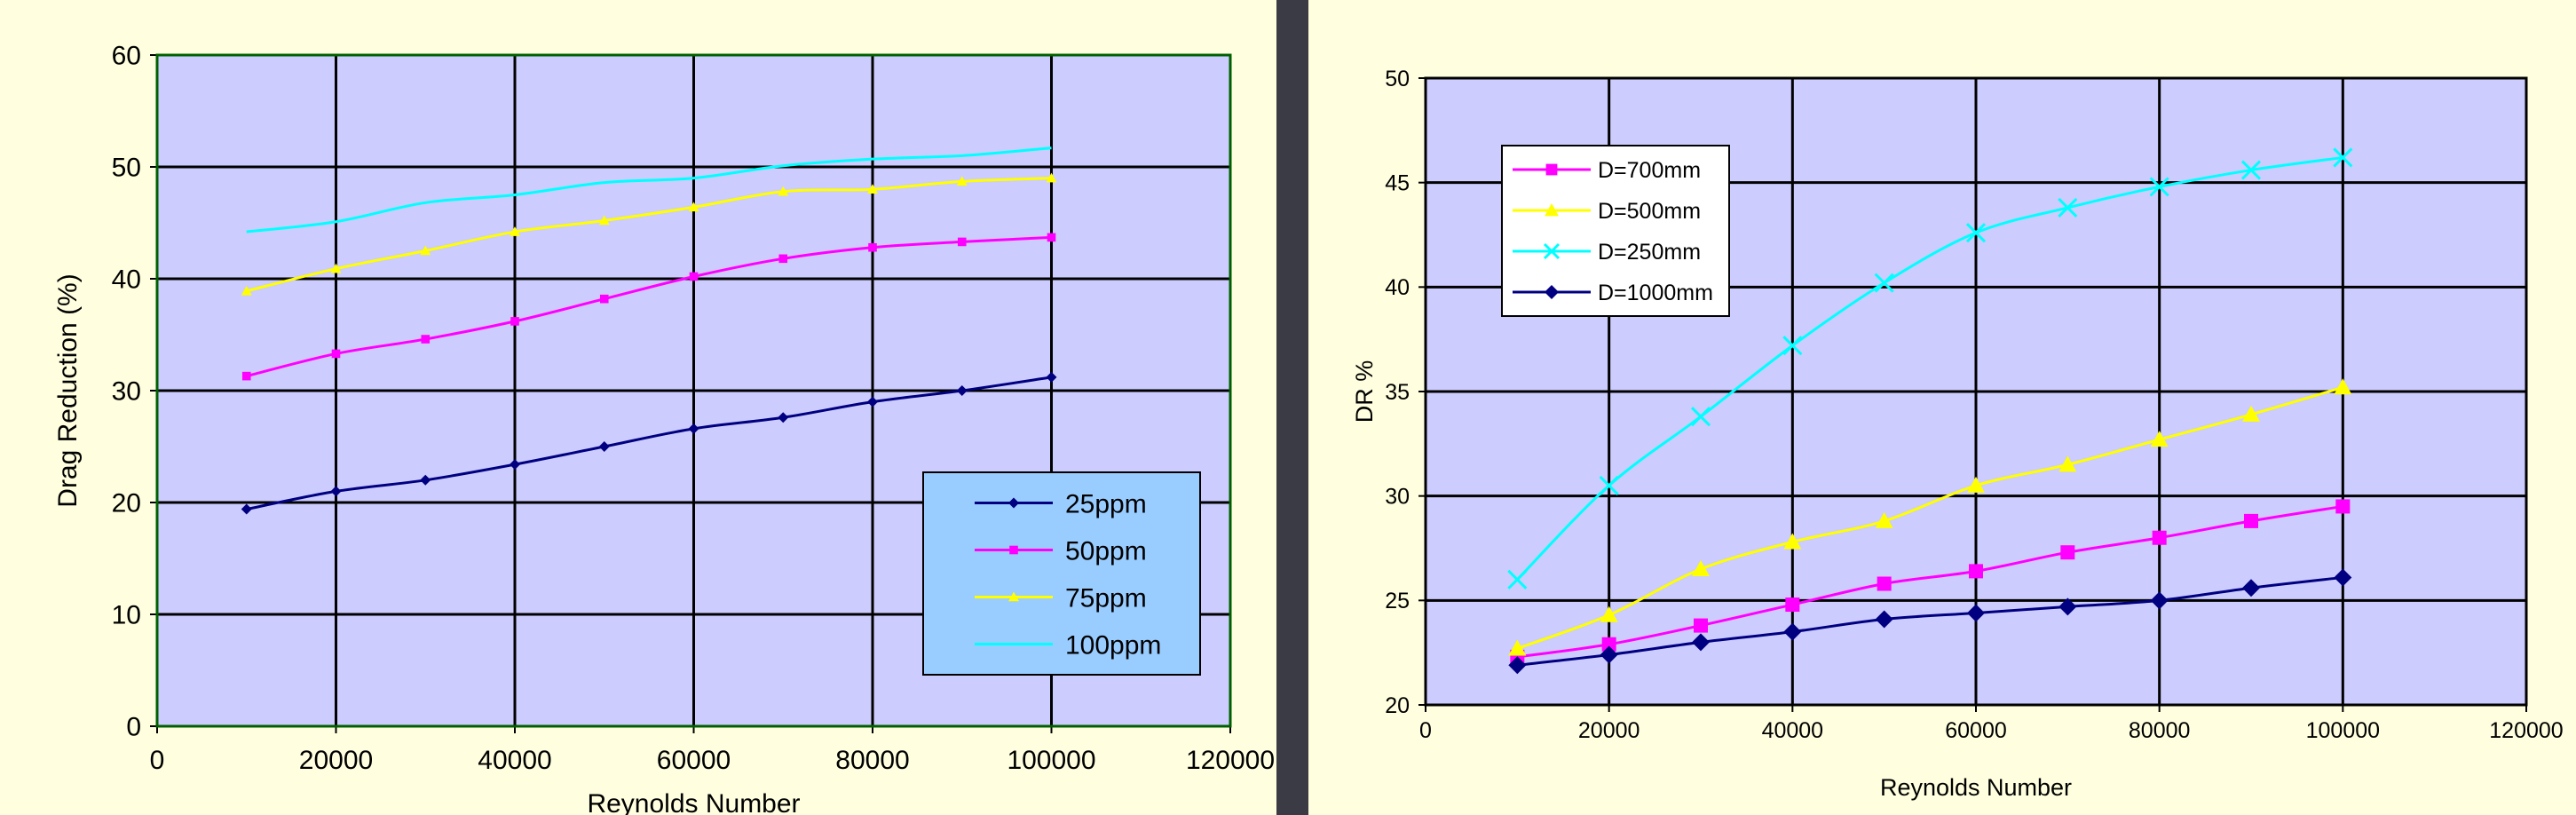 This screenshot has height=815, width=2576. I want to click on legend-label-d-700mm: D=700mm, so click(1649, 170).